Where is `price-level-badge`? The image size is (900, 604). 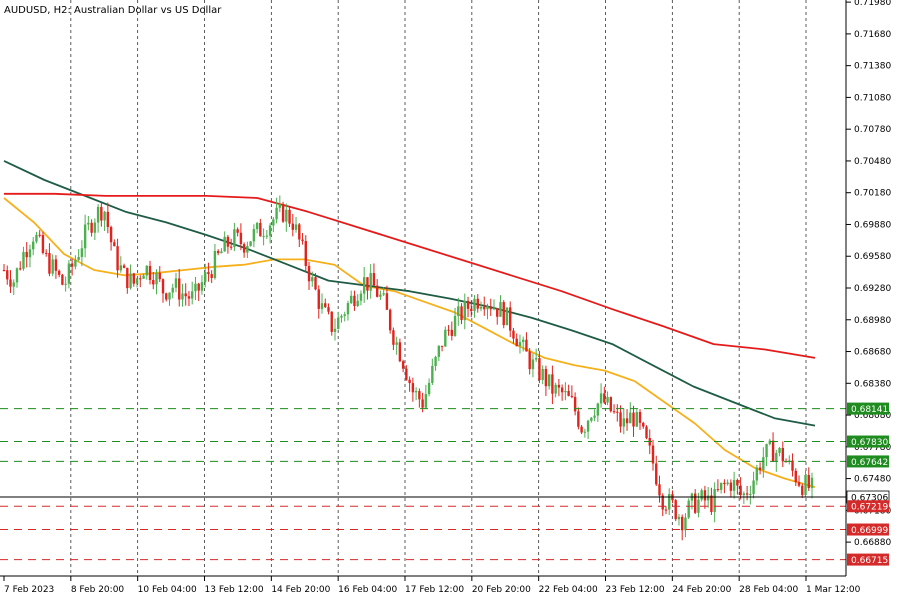 price-level-badge is located at coordinates (868, 441).